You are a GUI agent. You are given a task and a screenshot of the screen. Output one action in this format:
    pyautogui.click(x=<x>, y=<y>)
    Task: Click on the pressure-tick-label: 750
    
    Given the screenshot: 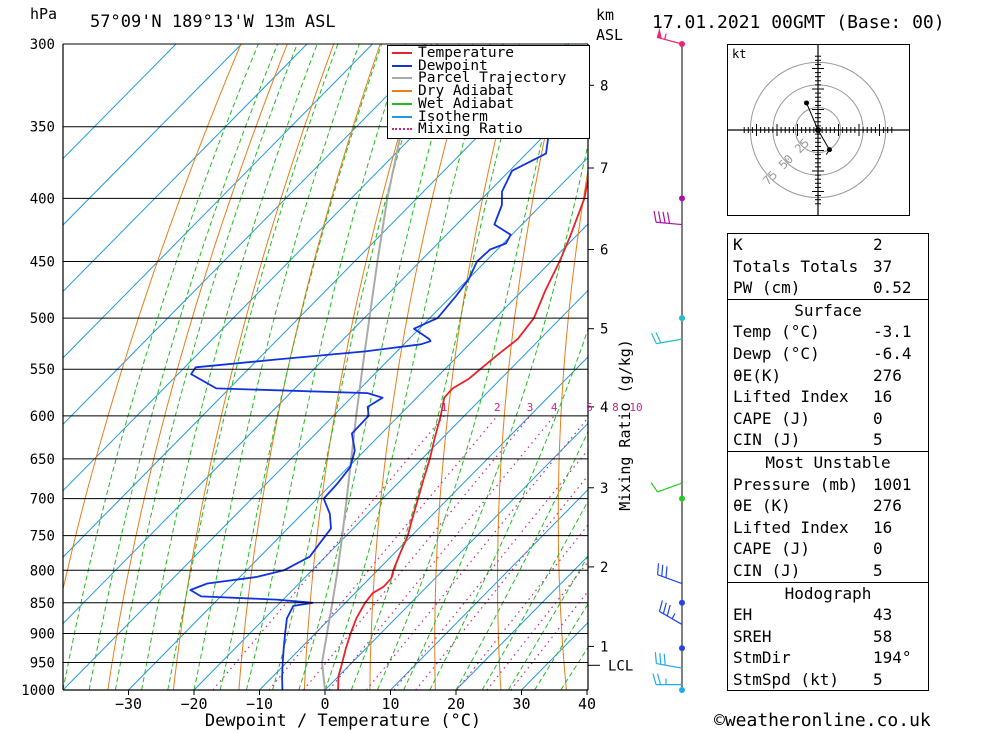 What is the action you would take?
    pyautogui.click(x=42, y=537)
    